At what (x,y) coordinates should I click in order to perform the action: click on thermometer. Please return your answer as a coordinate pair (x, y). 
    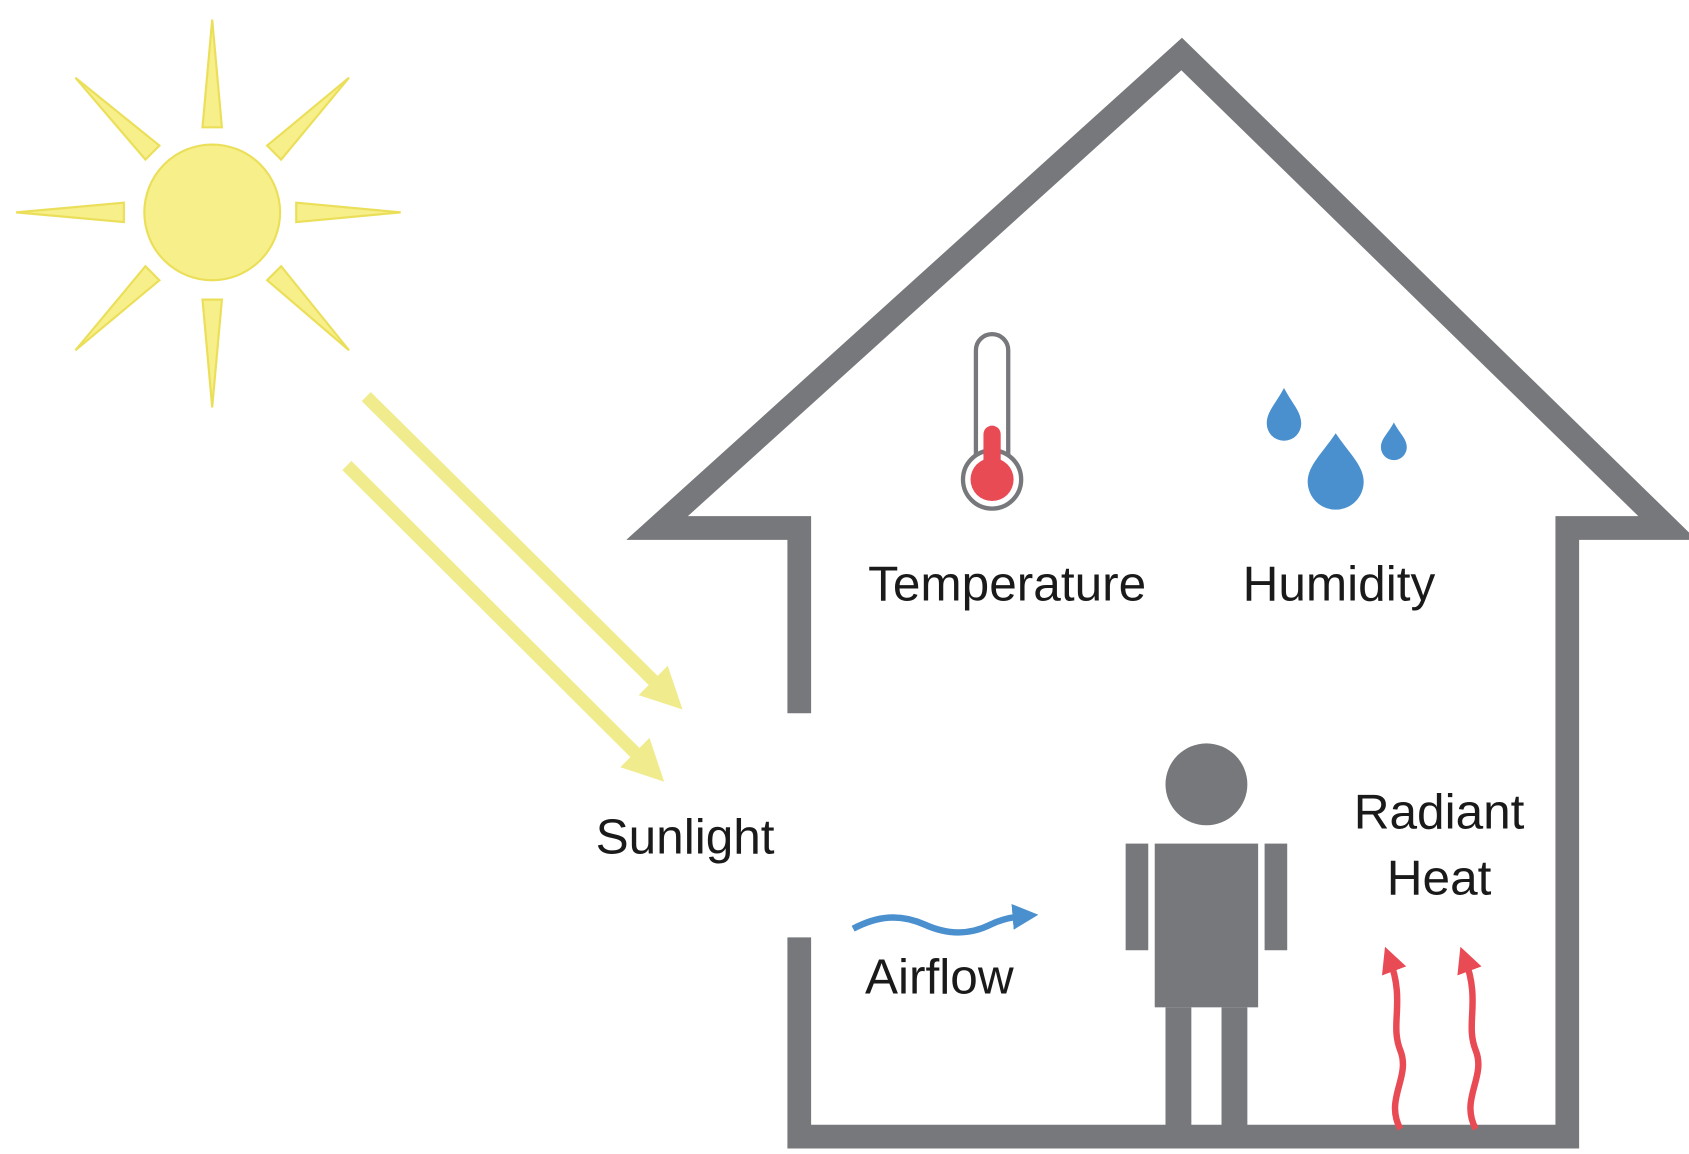
    Looking at the image, I should click on (992, 421).